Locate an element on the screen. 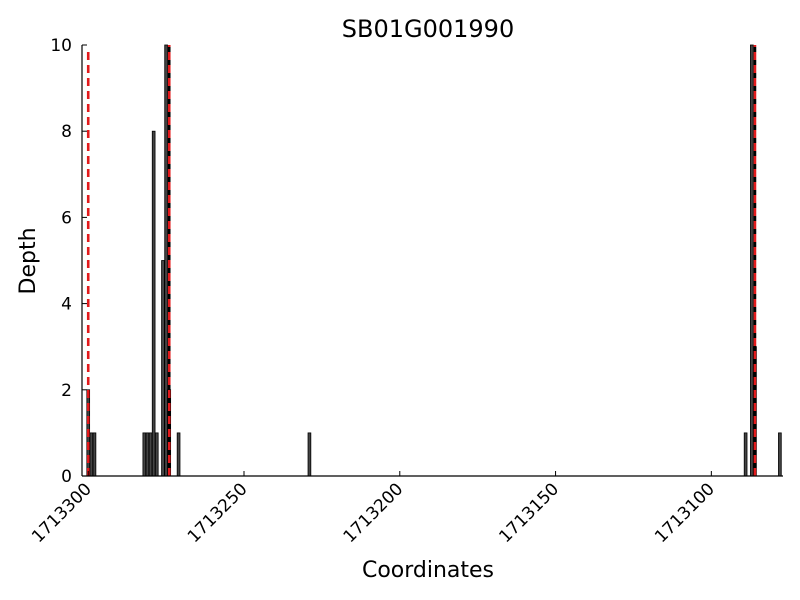 This screenshot has width=800, height=600. x-ticks-group: 1713300 1713250 1713200 1713150 1713100 is located at coordinates (373, 509).